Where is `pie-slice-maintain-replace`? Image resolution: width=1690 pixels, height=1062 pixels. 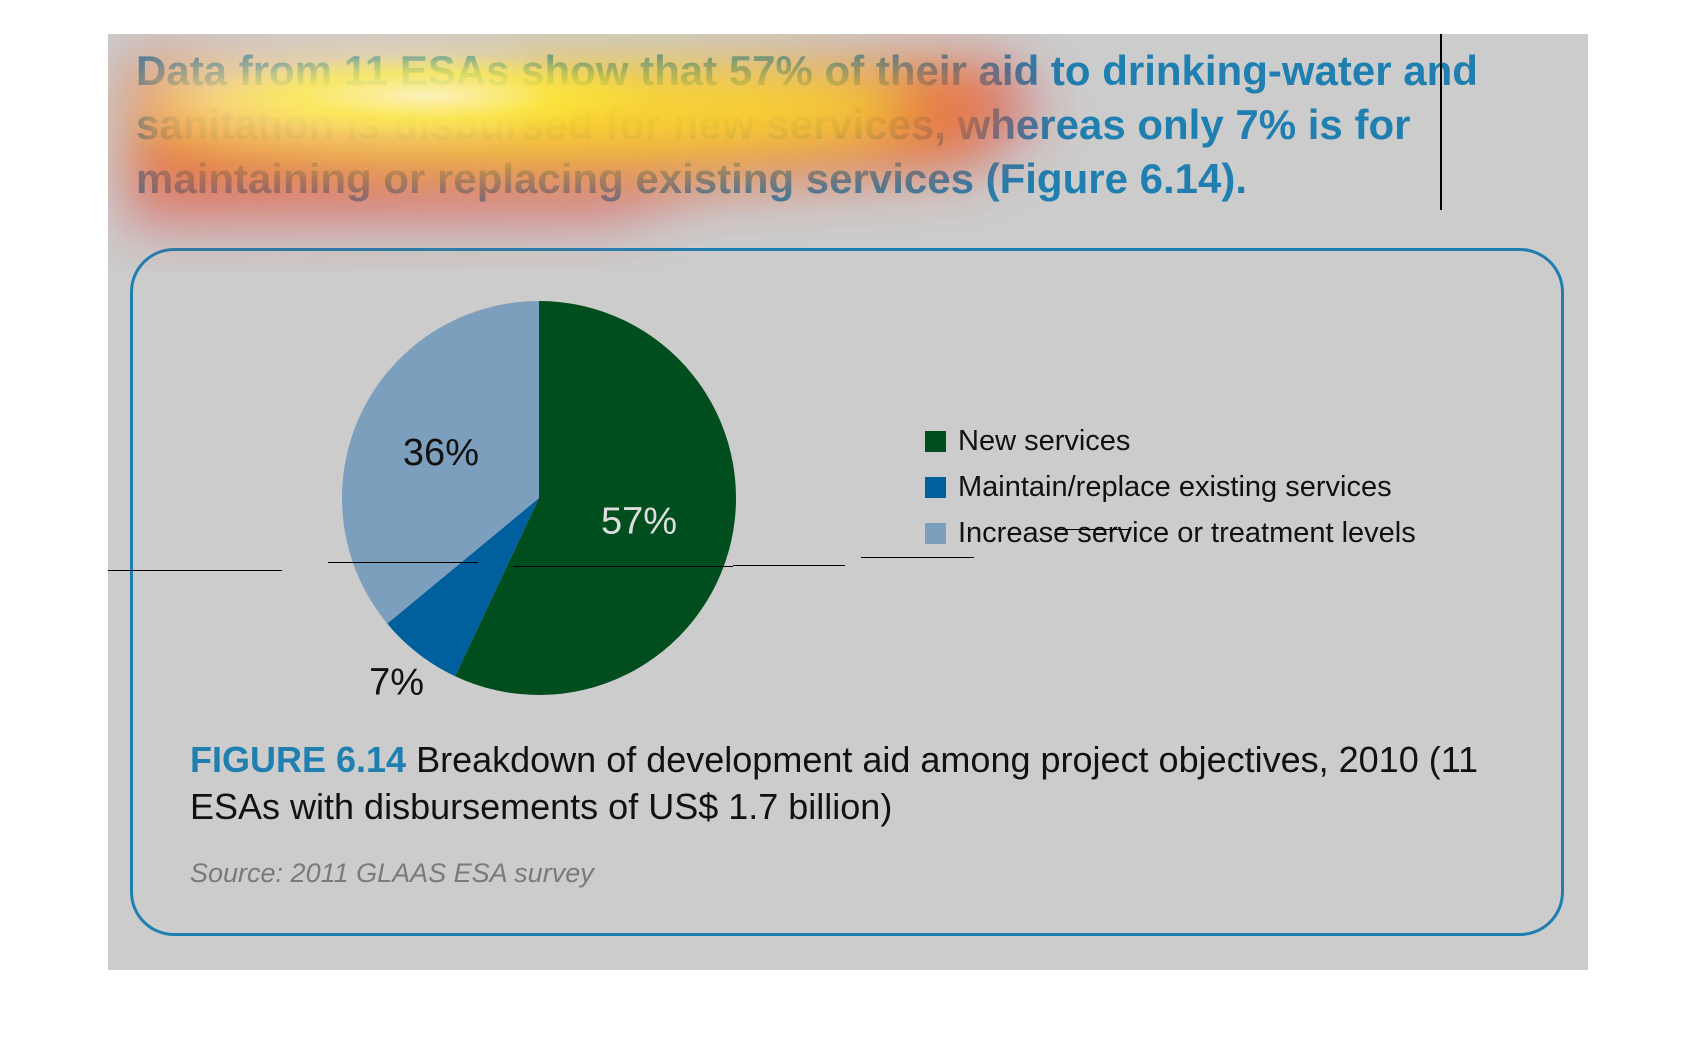 pie-slice-maintain-replace is located at coordinates (463, 587).